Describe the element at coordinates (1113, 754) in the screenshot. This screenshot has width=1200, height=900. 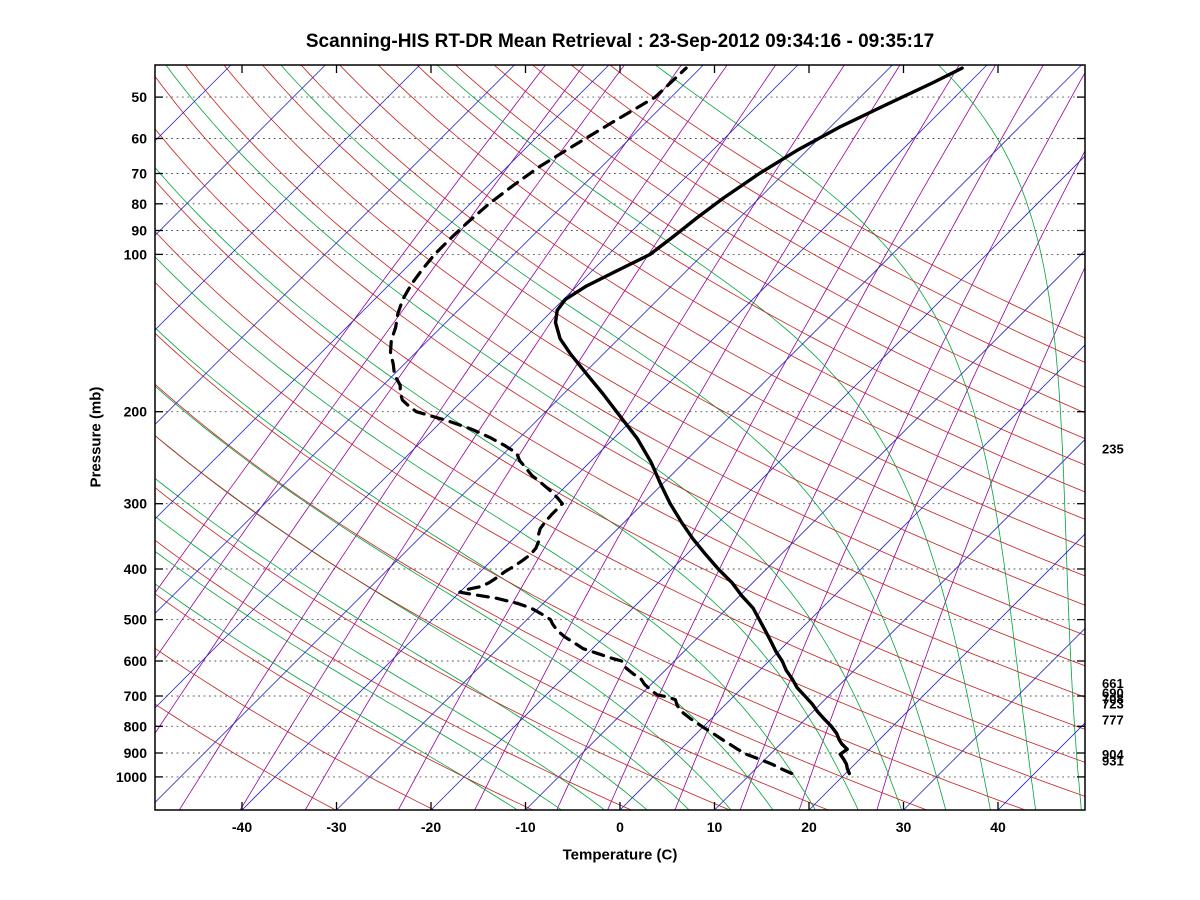
I see `right-edge-label: 904` at that location.